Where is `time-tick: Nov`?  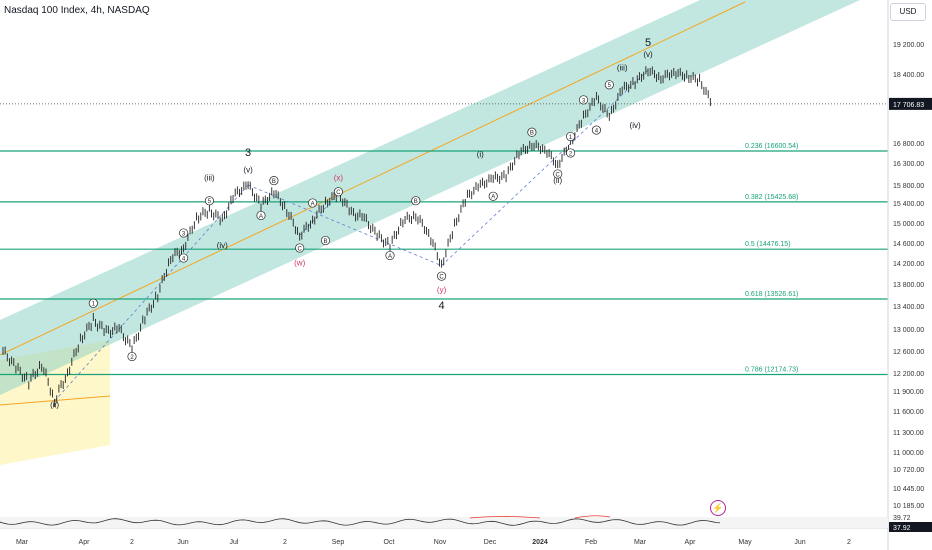 time-tick: Nov is located at coordinates (440, 542).